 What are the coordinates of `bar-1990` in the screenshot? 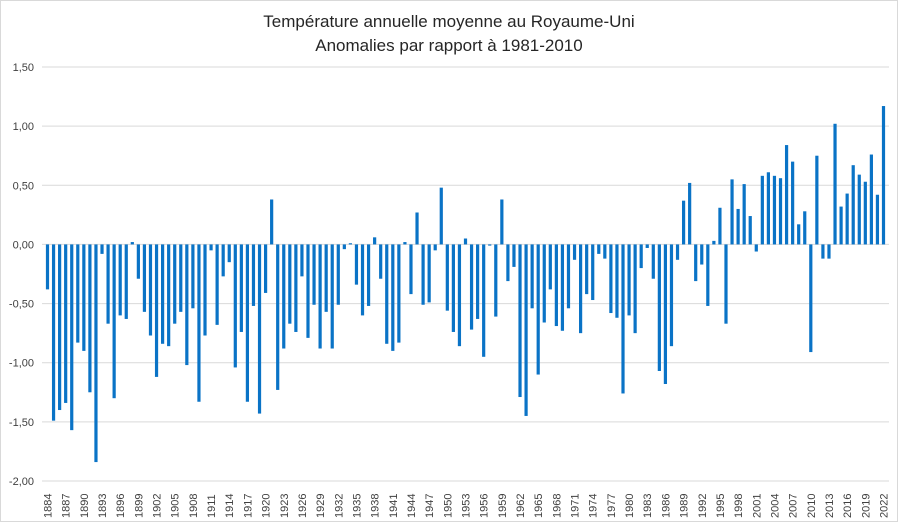 It's located at (690, 213).